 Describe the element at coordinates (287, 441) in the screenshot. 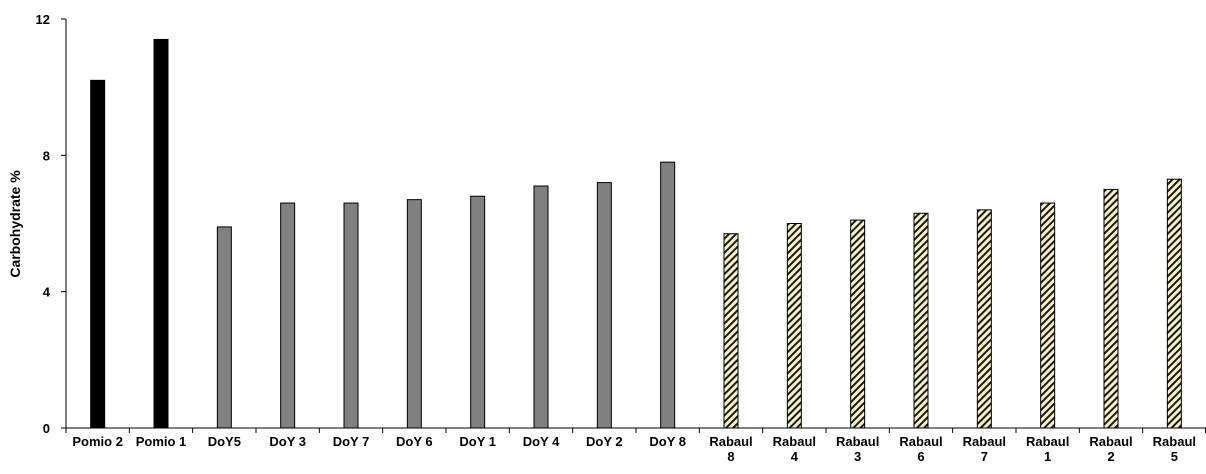

I see `x-tick-label: DoY 3` at that location.